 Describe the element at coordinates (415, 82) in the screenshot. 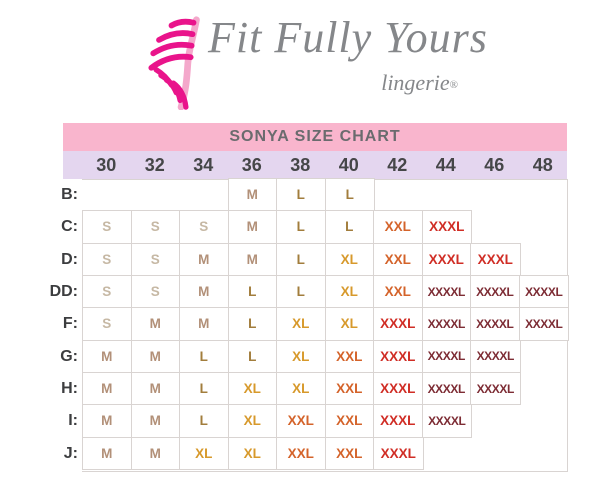

I see `brand-tagline-text: lingerie` at that location.